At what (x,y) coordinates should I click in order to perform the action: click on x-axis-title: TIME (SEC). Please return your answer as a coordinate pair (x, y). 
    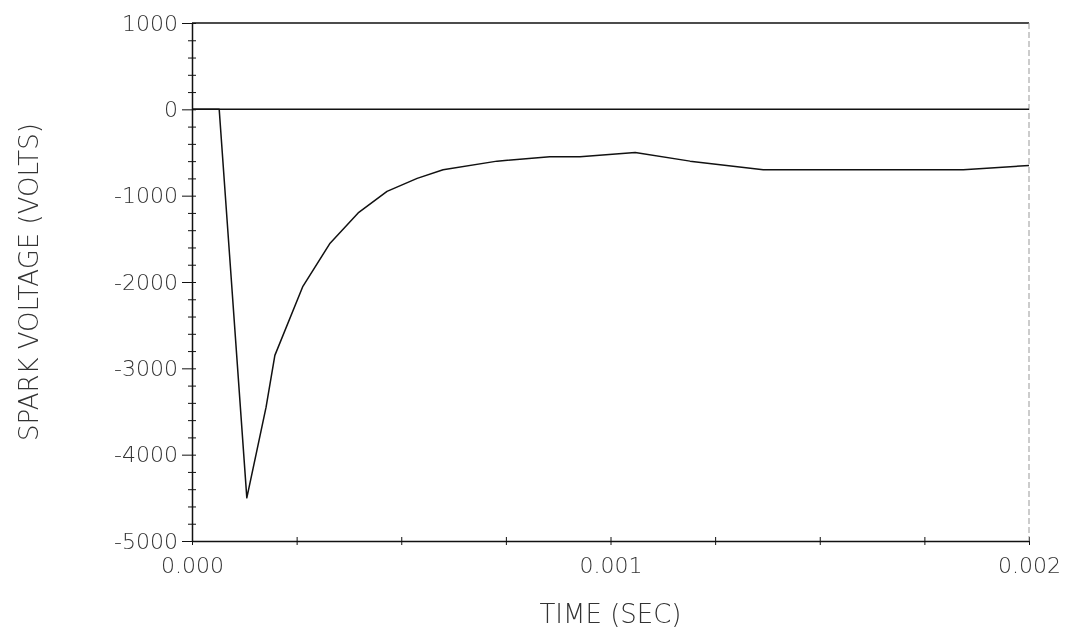
    Looking at the image, I should click on (610, 614).